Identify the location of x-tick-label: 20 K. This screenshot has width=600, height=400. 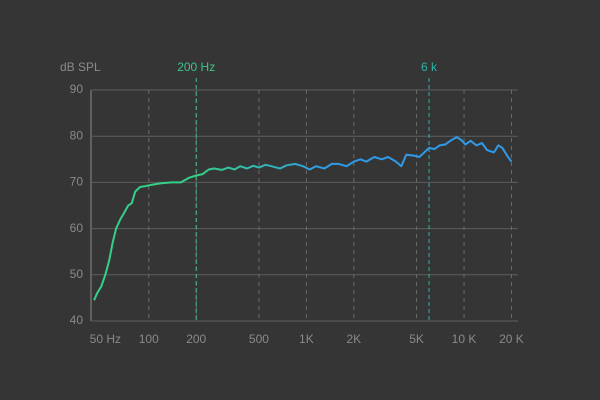
(511, 339).